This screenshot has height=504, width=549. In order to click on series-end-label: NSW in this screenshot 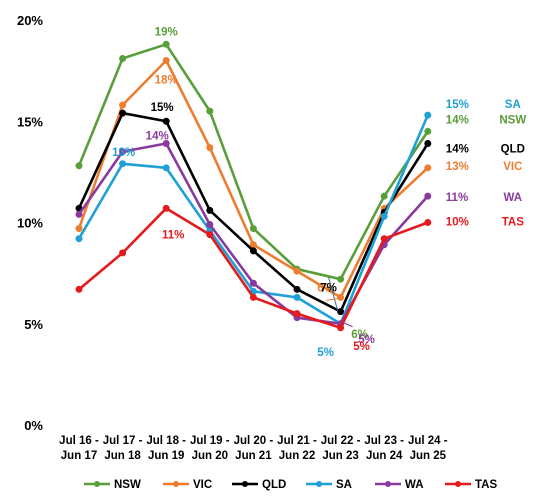, I will do `click(512, 120)`.